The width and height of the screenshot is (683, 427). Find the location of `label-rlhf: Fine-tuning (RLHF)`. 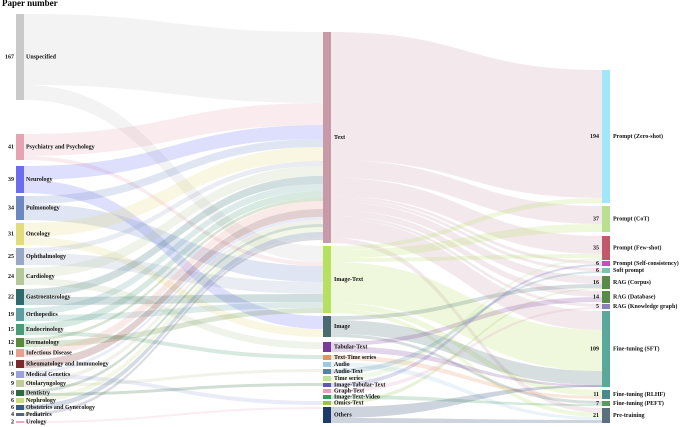

label-rlhf: Fine-tuning (RLHF) is located at coordinates (639, 394).